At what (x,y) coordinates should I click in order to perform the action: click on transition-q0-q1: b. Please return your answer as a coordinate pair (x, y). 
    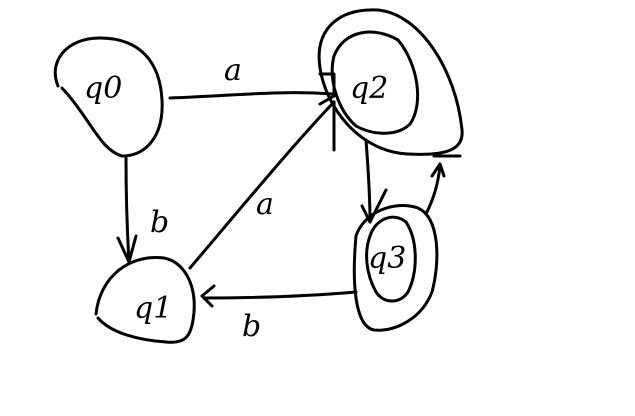
    Looking at the image, I should click on (142, 210).